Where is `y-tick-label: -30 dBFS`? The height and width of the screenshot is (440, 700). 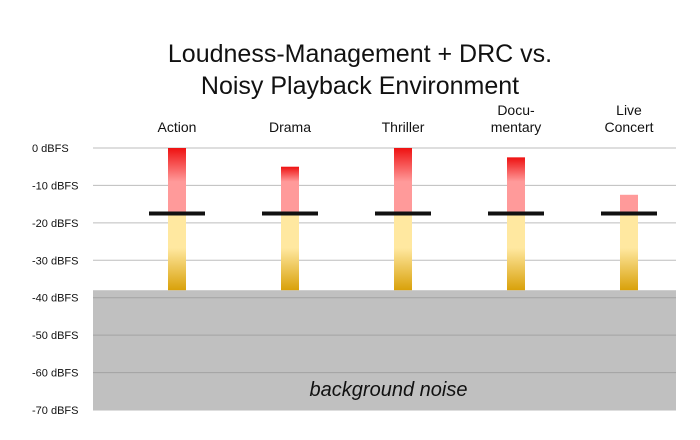 y-tick-label: -30 dBFS is located at coordinates (55, 261).